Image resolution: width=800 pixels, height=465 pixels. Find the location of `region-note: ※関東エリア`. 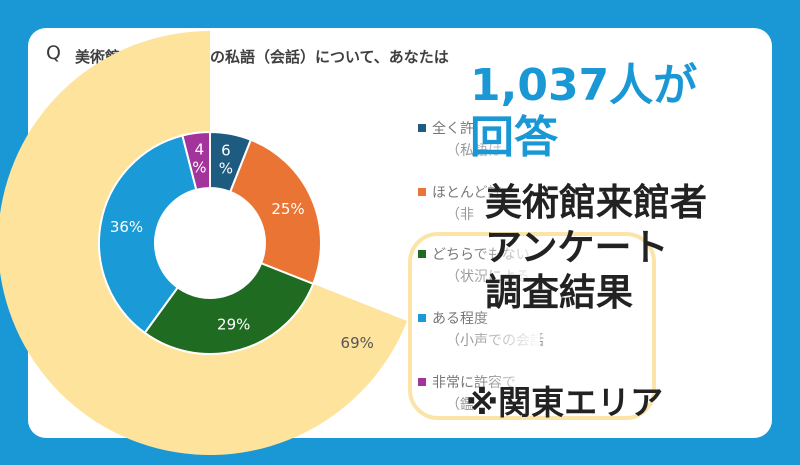

region-note: ※関東エリア is located at coordinates (565, 402).